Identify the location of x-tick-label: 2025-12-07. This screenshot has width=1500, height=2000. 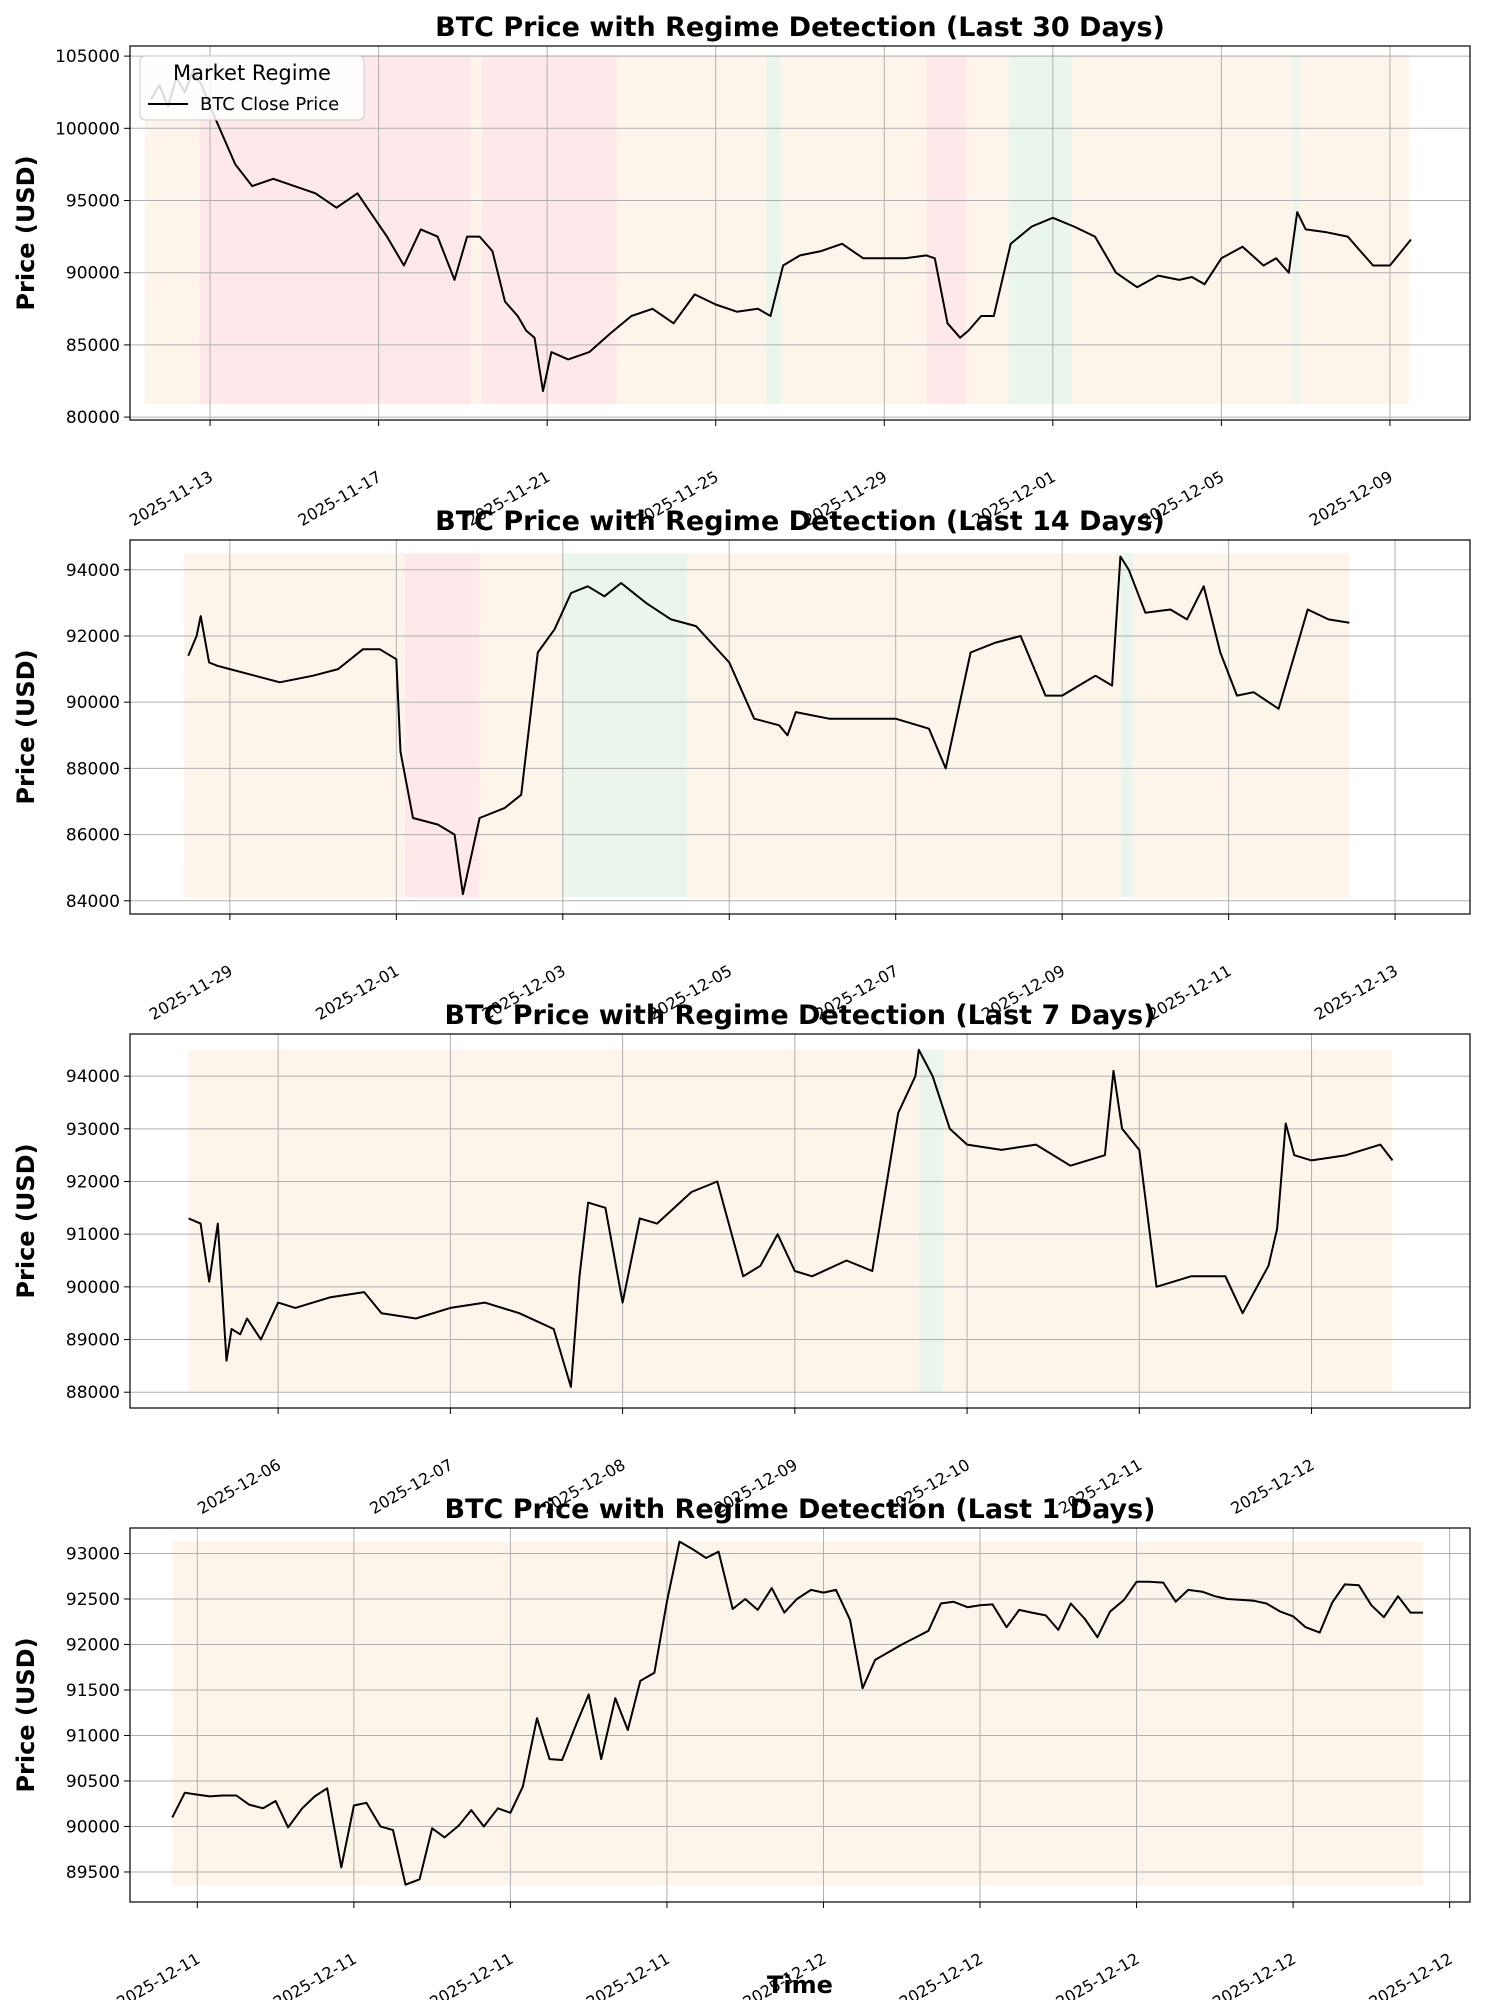
(411, 1486).